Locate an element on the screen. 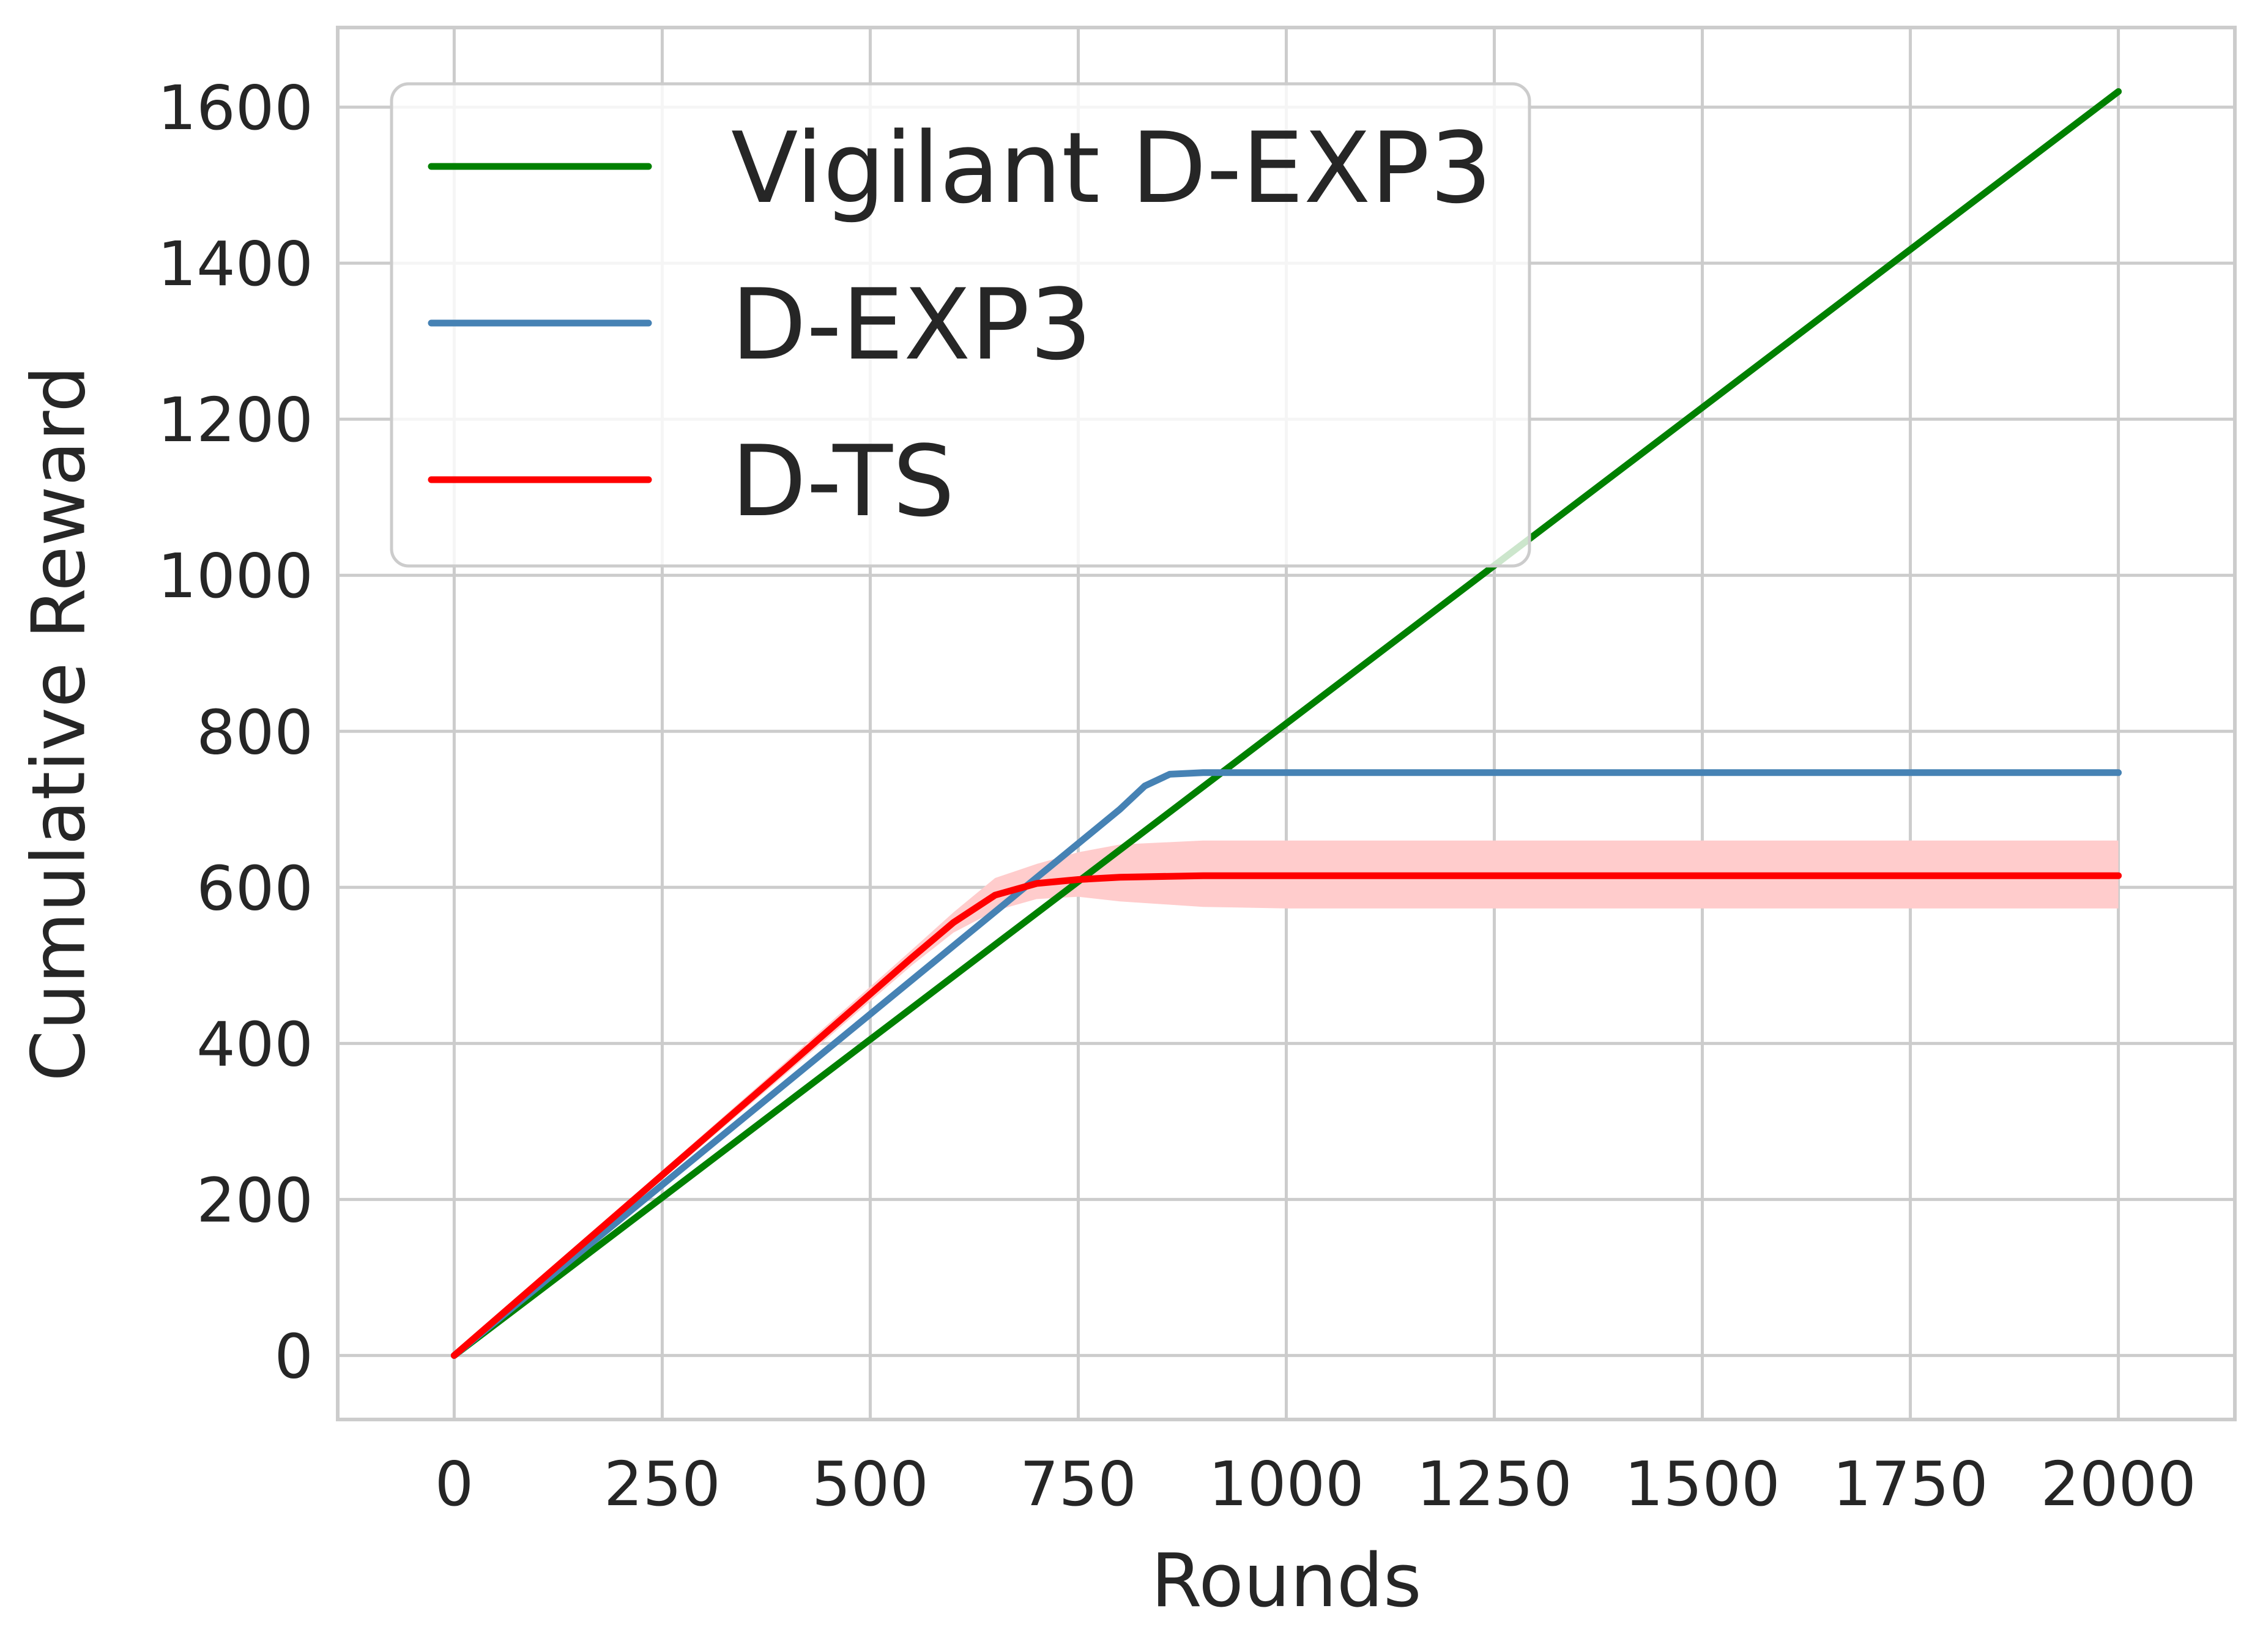 This screenshot has width=2263, height=1652. legend-box is located at coordinates (960, 325).